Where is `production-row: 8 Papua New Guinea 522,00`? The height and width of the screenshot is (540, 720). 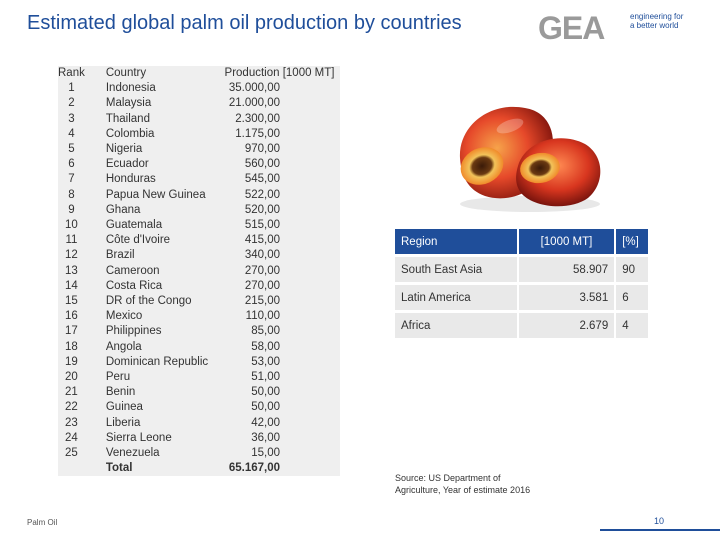
production-row: 8 Papua New Guinea 522,00 is located at coordinates (199, 195).